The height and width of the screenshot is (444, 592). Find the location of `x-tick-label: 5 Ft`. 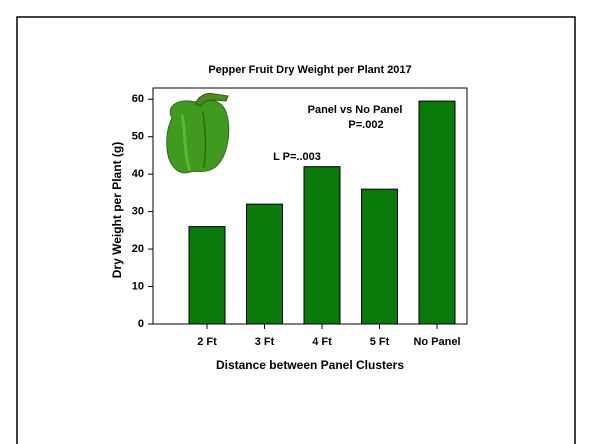

x-tick-label: 5 Ft is located at coordinates (380, 342).